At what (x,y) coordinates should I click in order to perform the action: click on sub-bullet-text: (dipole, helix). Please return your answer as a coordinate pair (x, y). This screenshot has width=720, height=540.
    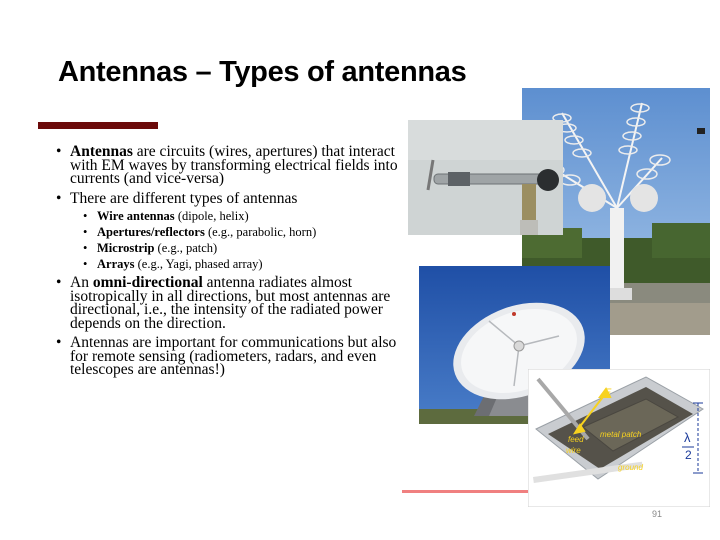
    Looking at the image, I should click on (211, 216).